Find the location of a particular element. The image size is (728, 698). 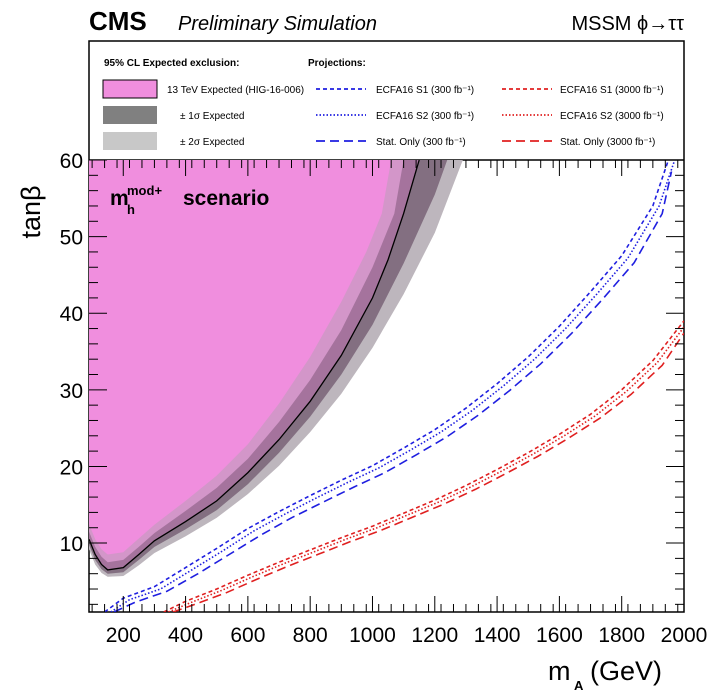

x-tick-label: 200 is located at coordinates (123, 635).